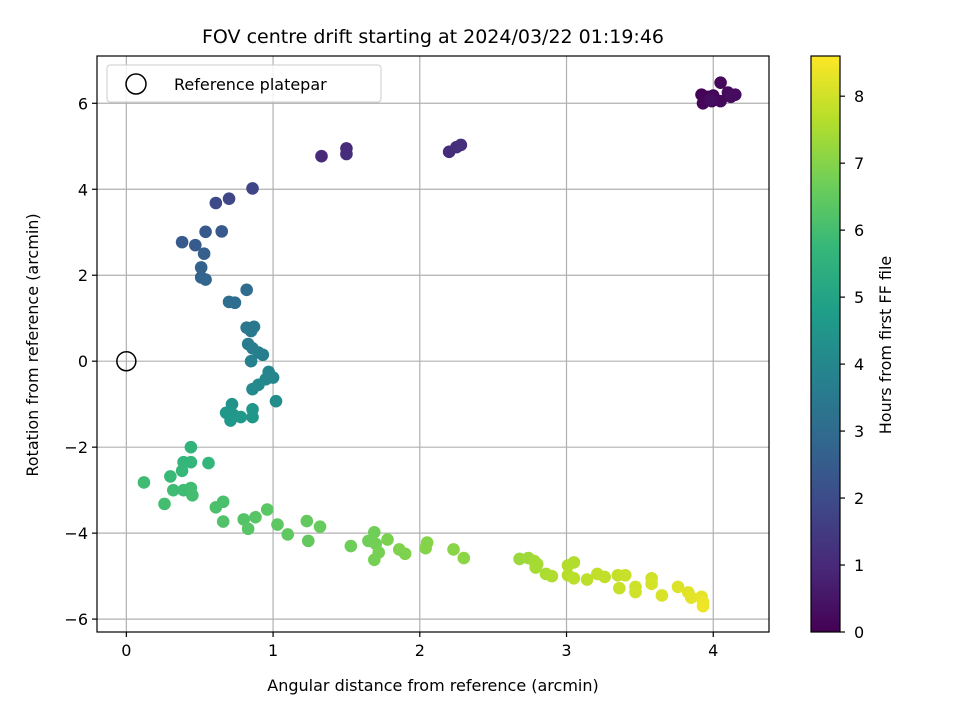 The width and height of the screenshot is (960, 720). Describe the element at coordinates (76, 533) in the screenshot. I see `y-tick-label: −4` at that location.